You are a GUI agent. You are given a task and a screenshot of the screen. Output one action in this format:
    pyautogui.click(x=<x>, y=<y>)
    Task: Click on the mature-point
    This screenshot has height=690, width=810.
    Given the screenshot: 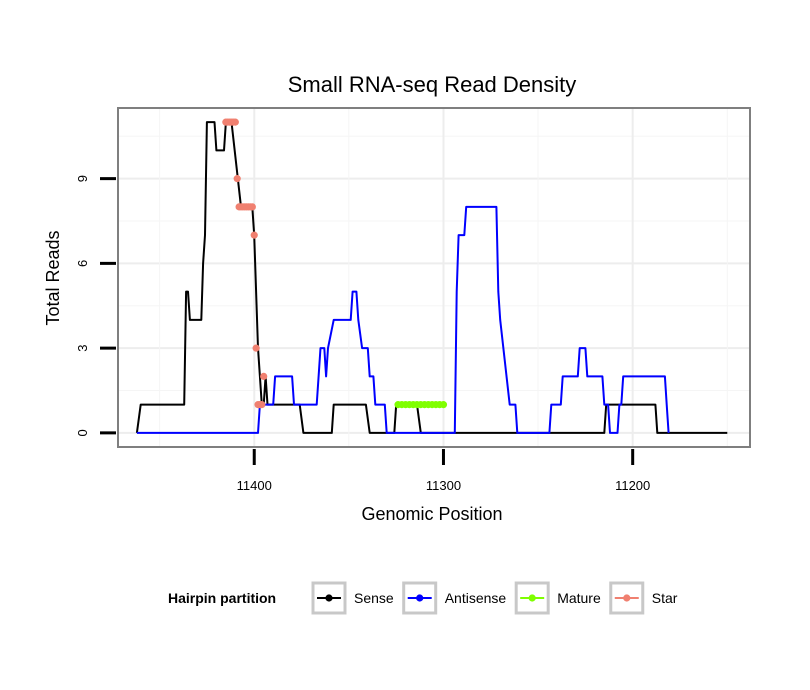 What is the action you would take?
    pyautogui.click(x=443, y=405)
    